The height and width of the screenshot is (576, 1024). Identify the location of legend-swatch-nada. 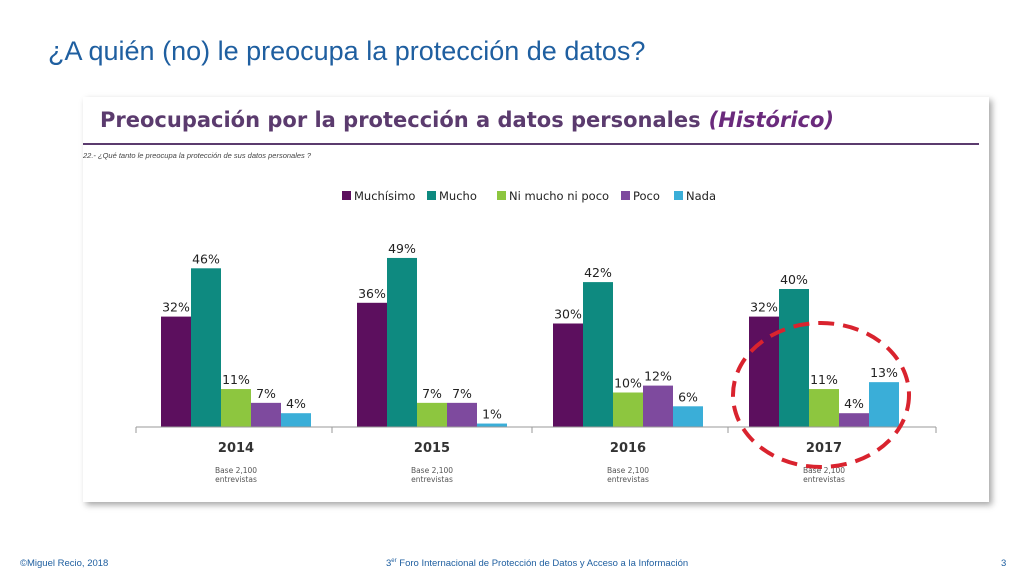
(678, 195).